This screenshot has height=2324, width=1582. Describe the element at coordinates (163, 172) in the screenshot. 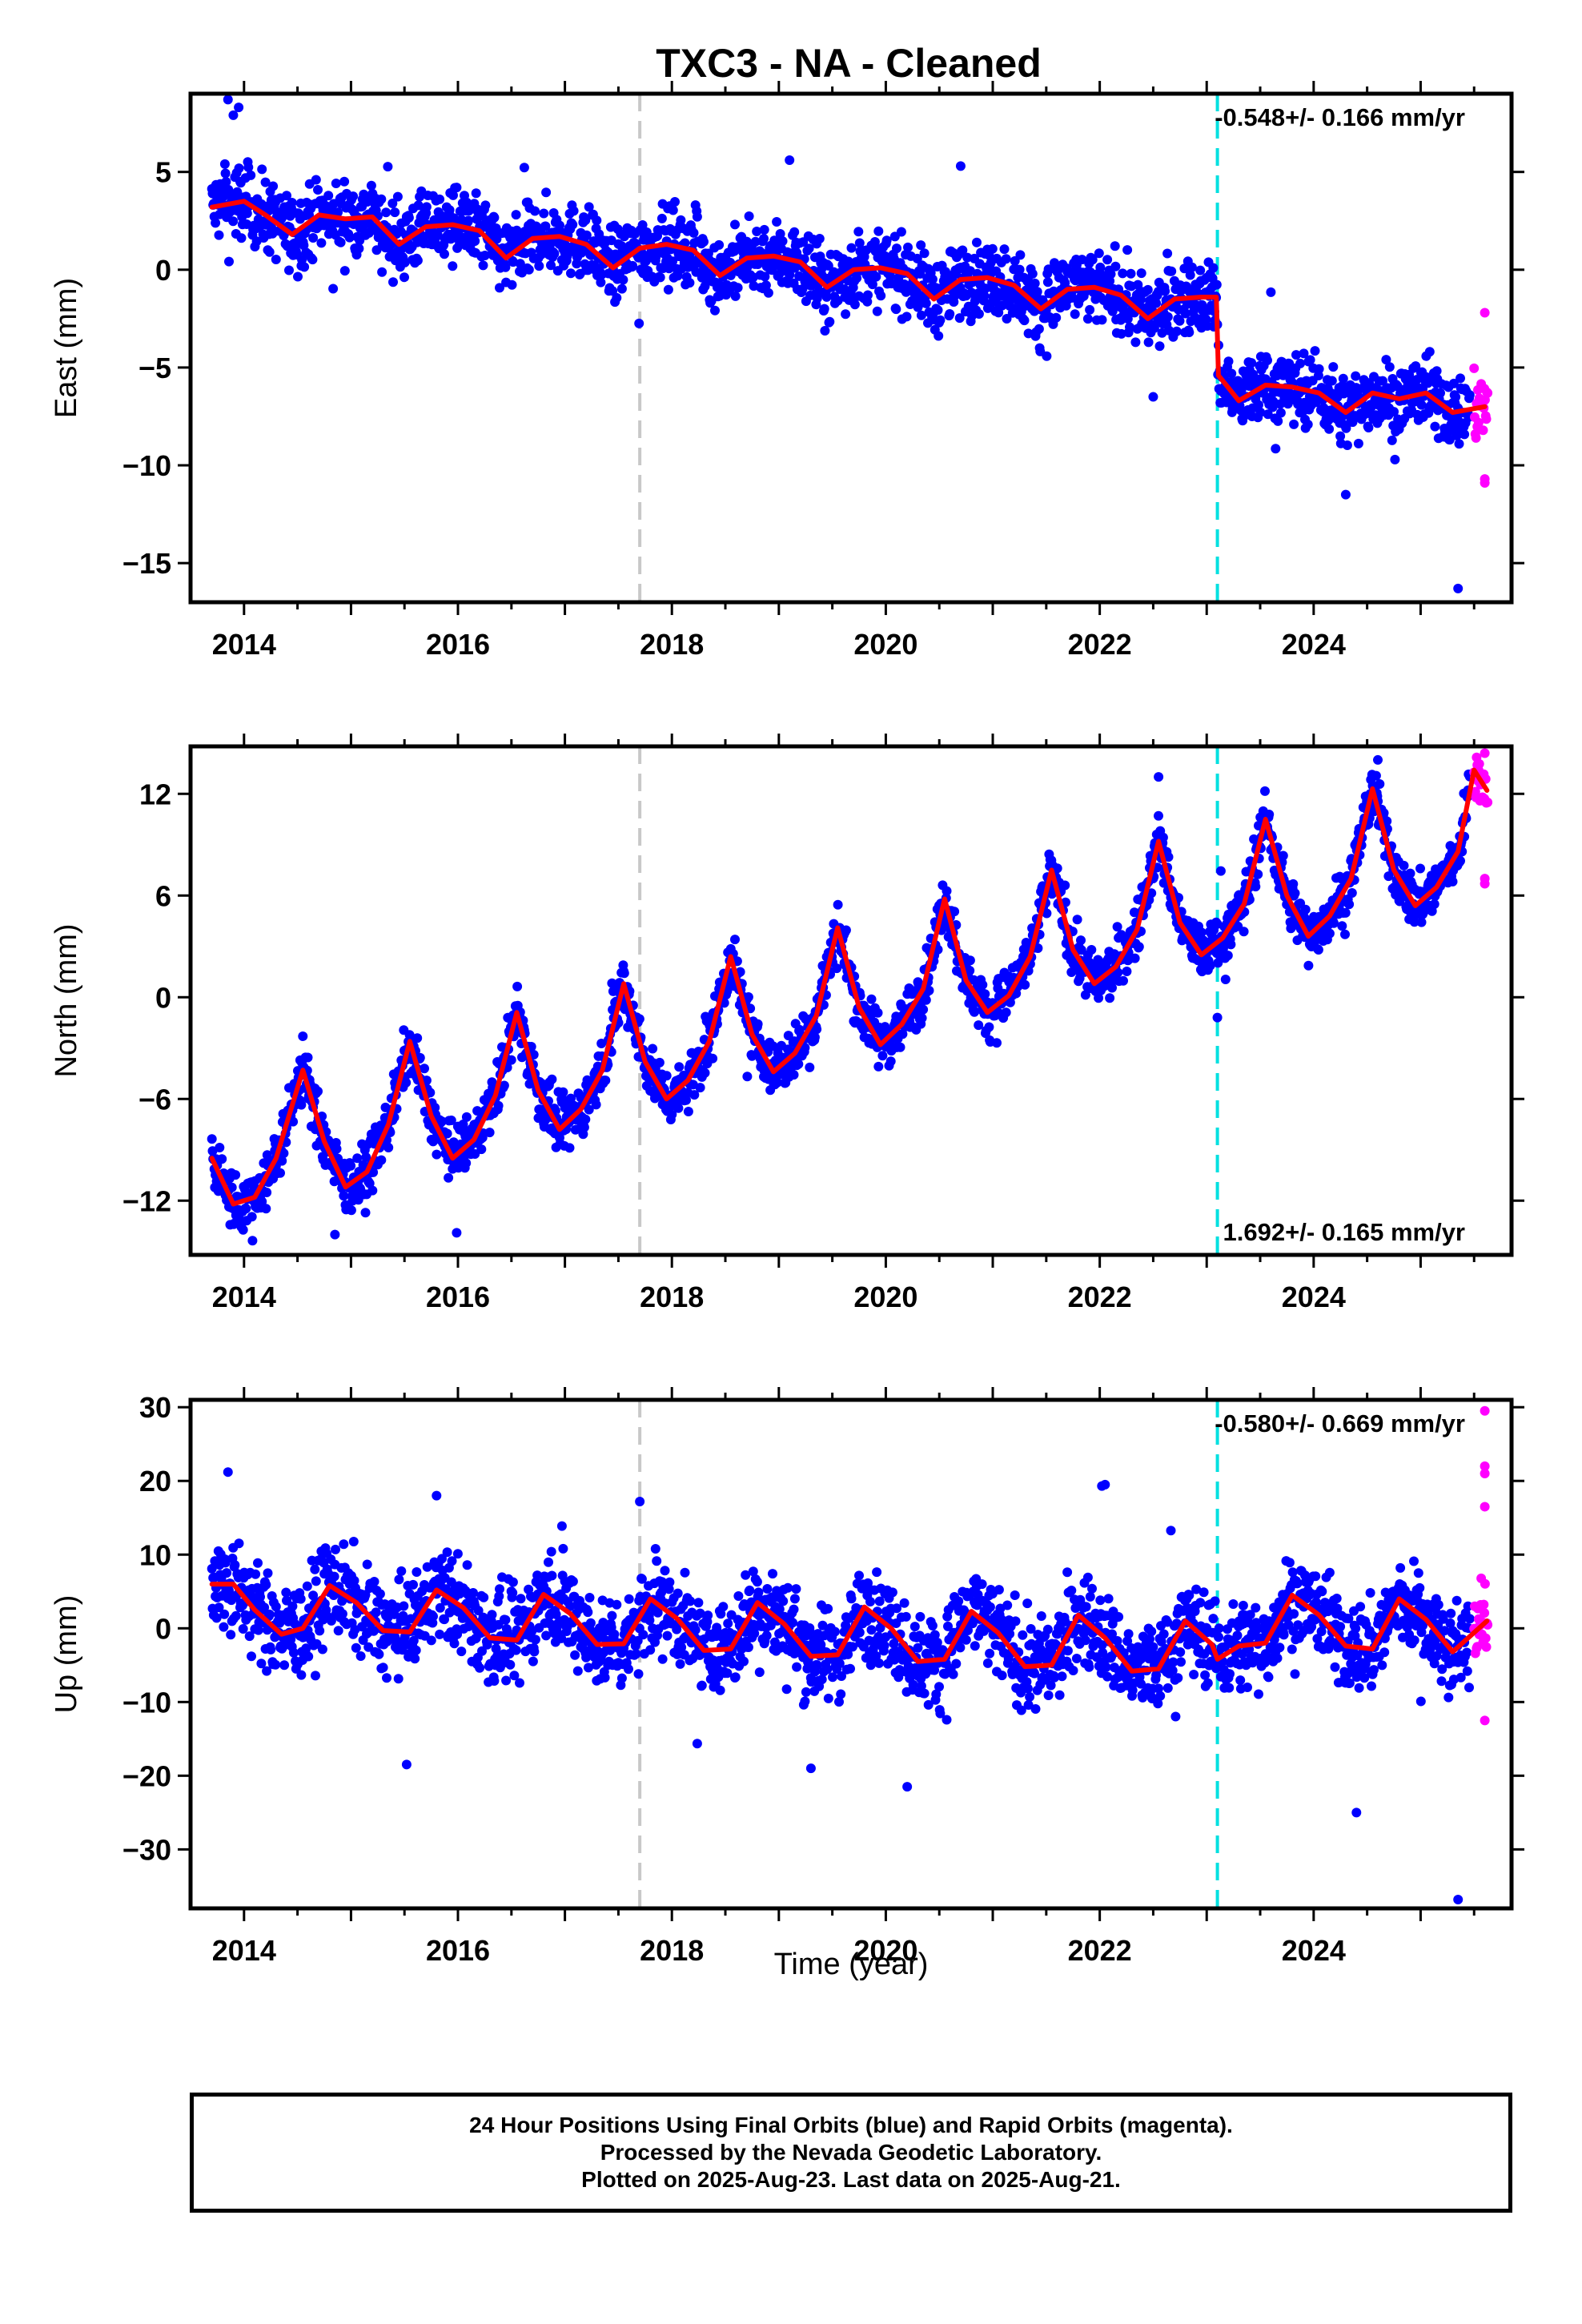

I see `y-tick-label: 5` at that location.